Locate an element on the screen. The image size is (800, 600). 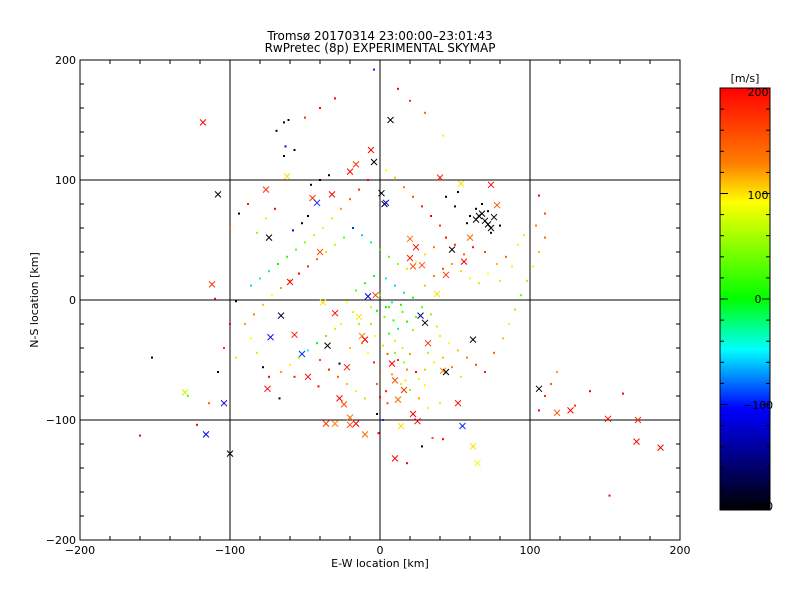
colorbar-tick-label: 100 is located at coordinates (758, 195).